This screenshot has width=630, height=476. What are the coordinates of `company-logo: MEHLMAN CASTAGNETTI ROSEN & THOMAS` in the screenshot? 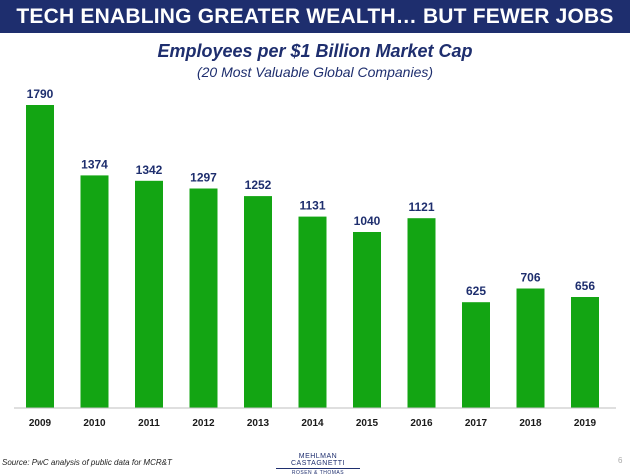 It's located at (318, 464).